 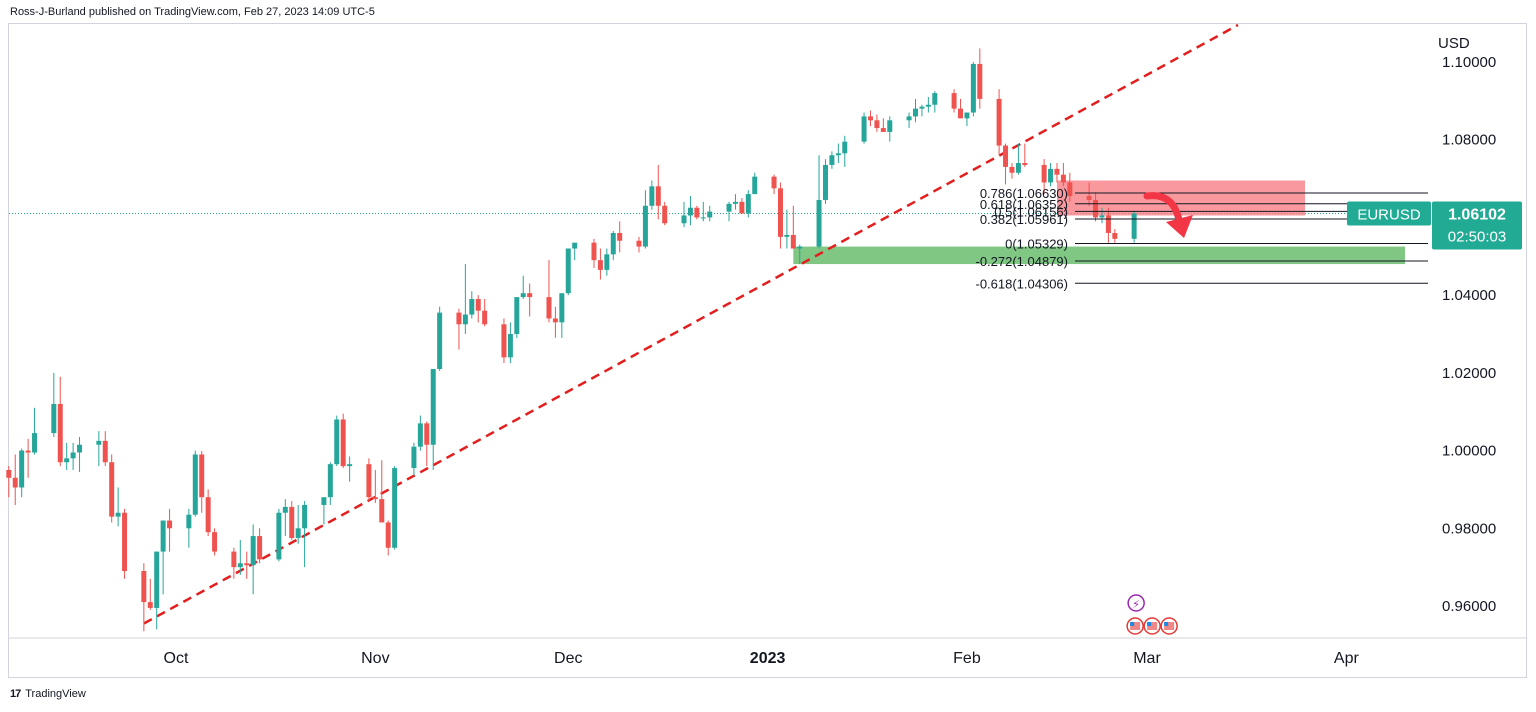 I want to click on event-lightning-icon, so click(x=1136, y=603).